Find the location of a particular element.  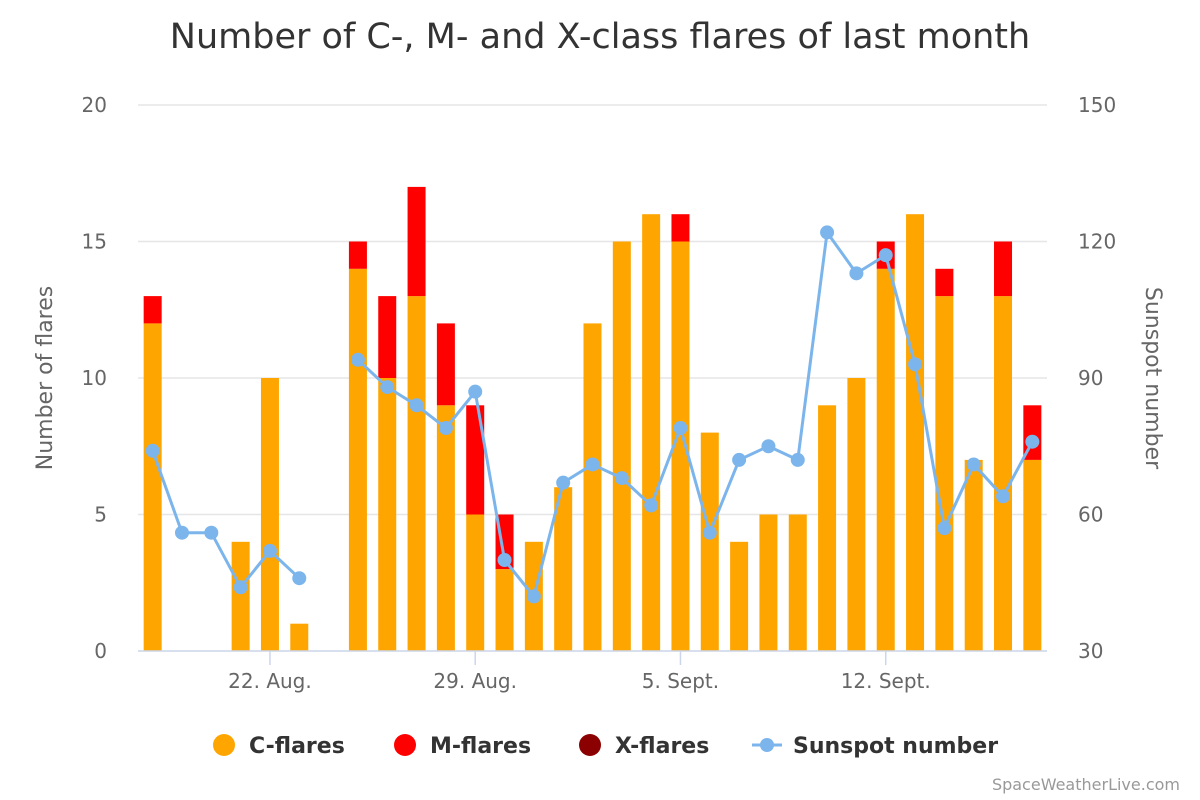

left-tick-label: 15 is located at coordinates (94, 242).